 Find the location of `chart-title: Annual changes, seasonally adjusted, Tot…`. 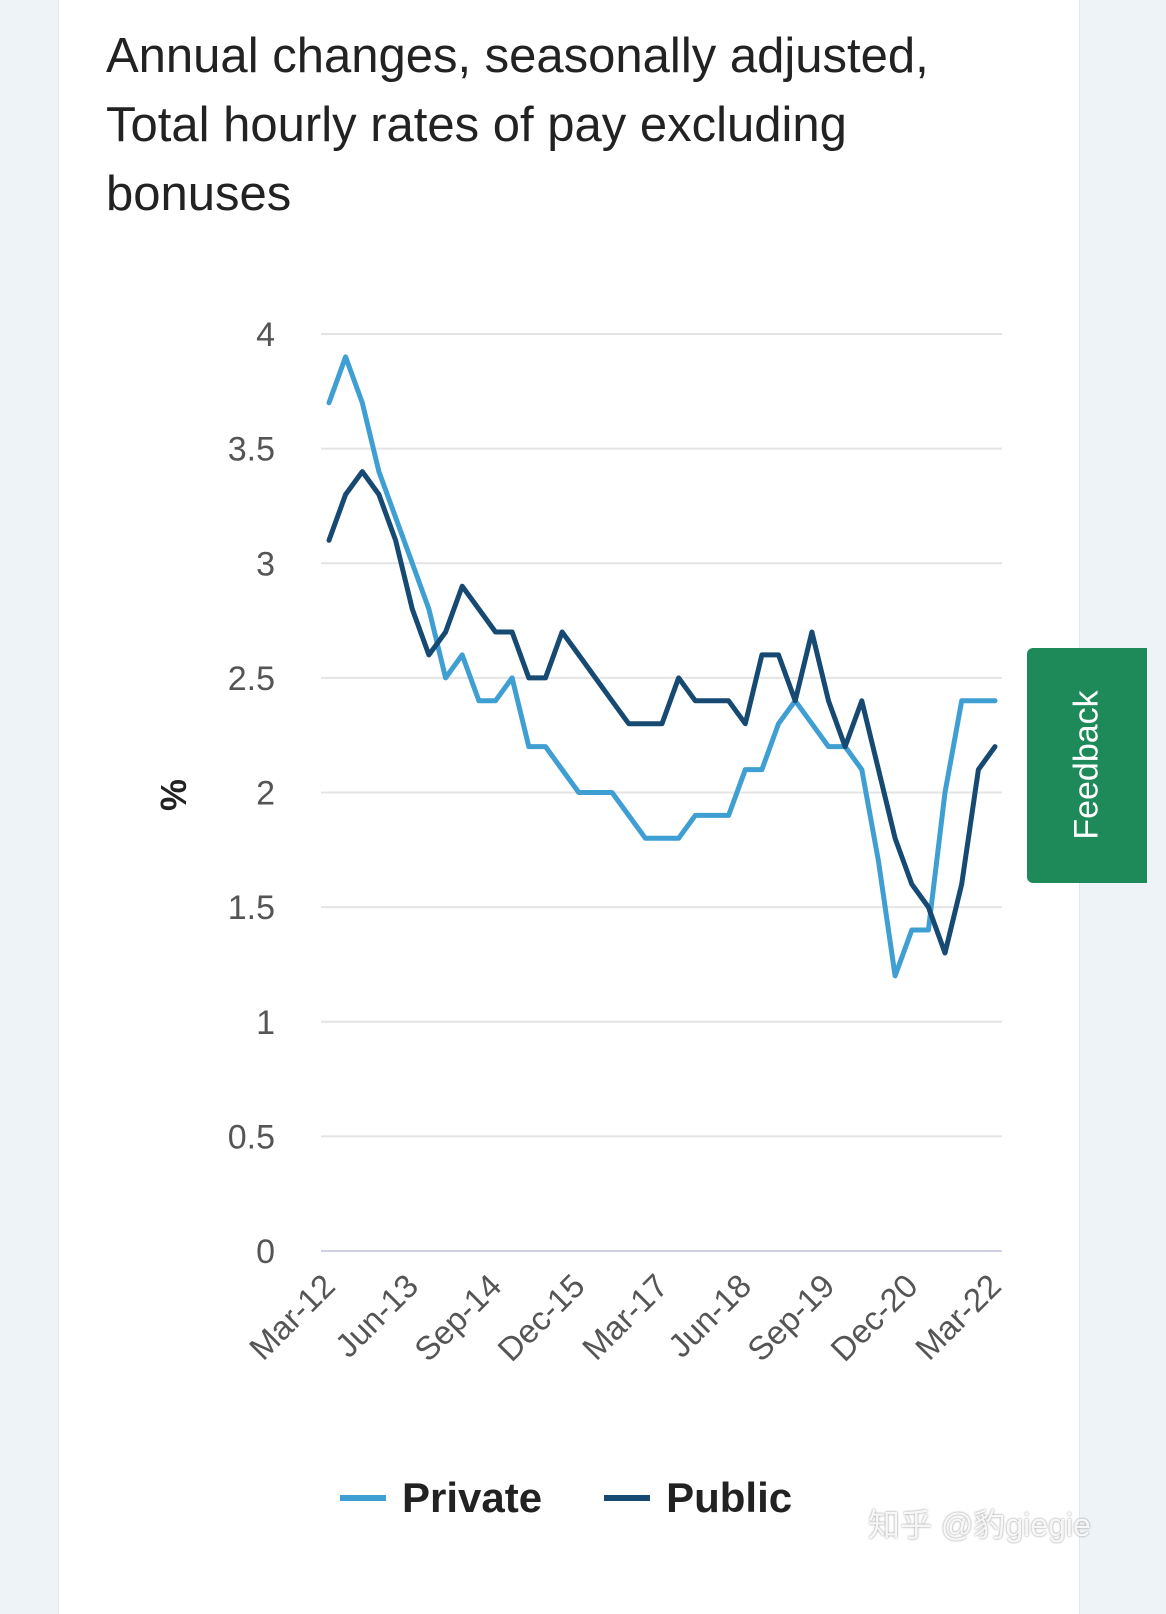

chart-title: Annual changes, seasonally adjusted, Tot… is located at coordinates (517, 125).